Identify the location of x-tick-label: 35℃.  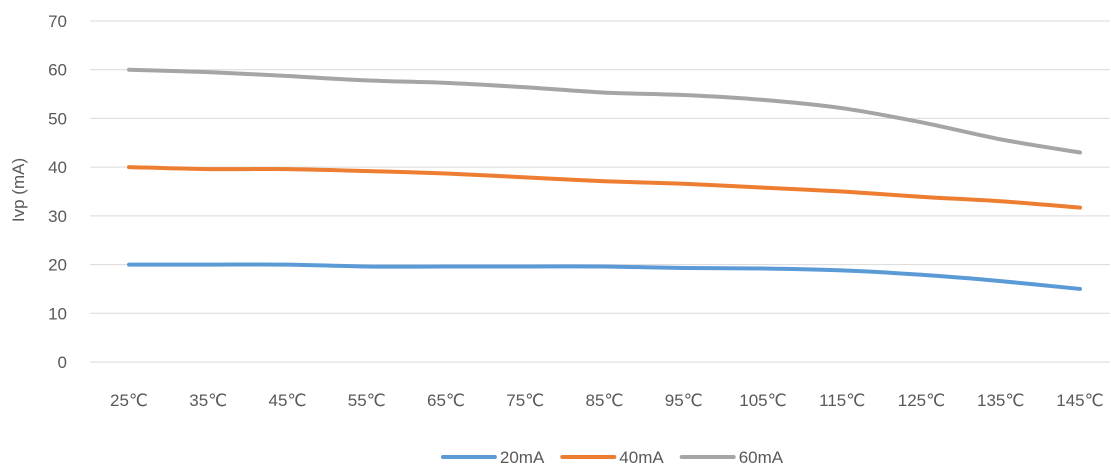
(208, 400).